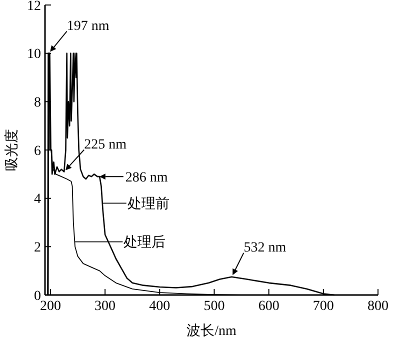 This screenshot has width=400, height=343. What do you see at coordinates (50, 306) in the screenshot?
I see `x-tick-label: 200` at bounding box center [50, 306].